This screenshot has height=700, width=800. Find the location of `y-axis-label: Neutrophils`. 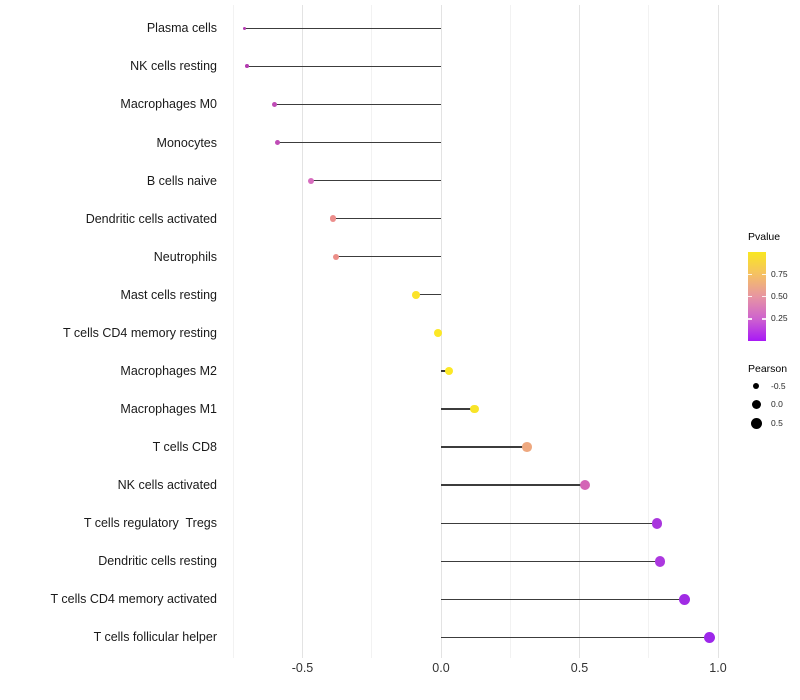

y-axis-label: Neutrophils is located at coordinates (185, 256).